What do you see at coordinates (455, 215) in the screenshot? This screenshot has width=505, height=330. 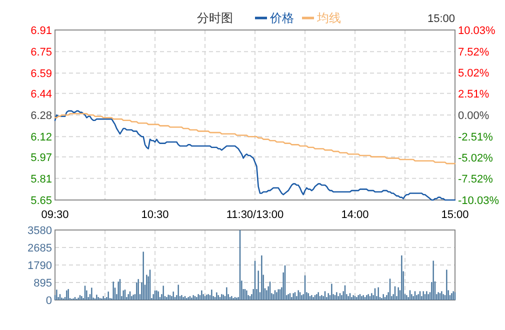 I see `x-tick-label: 15:00` at bounding box center [455, 215].